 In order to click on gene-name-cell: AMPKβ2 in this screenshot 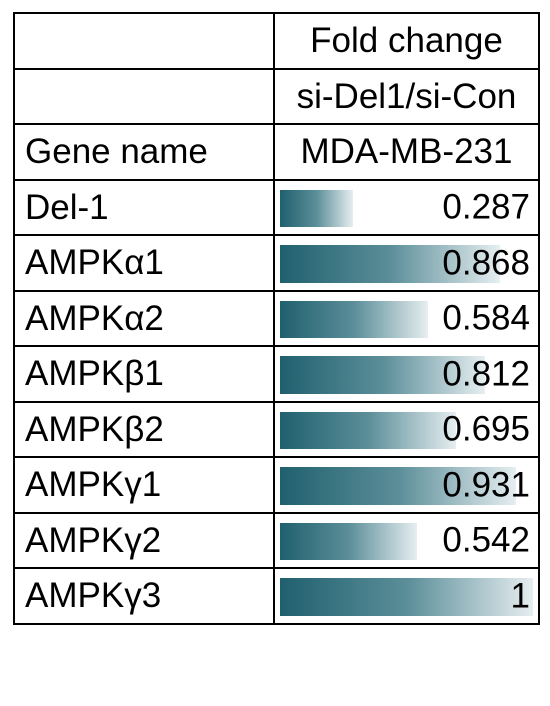, I will do `click(144, 429)`.